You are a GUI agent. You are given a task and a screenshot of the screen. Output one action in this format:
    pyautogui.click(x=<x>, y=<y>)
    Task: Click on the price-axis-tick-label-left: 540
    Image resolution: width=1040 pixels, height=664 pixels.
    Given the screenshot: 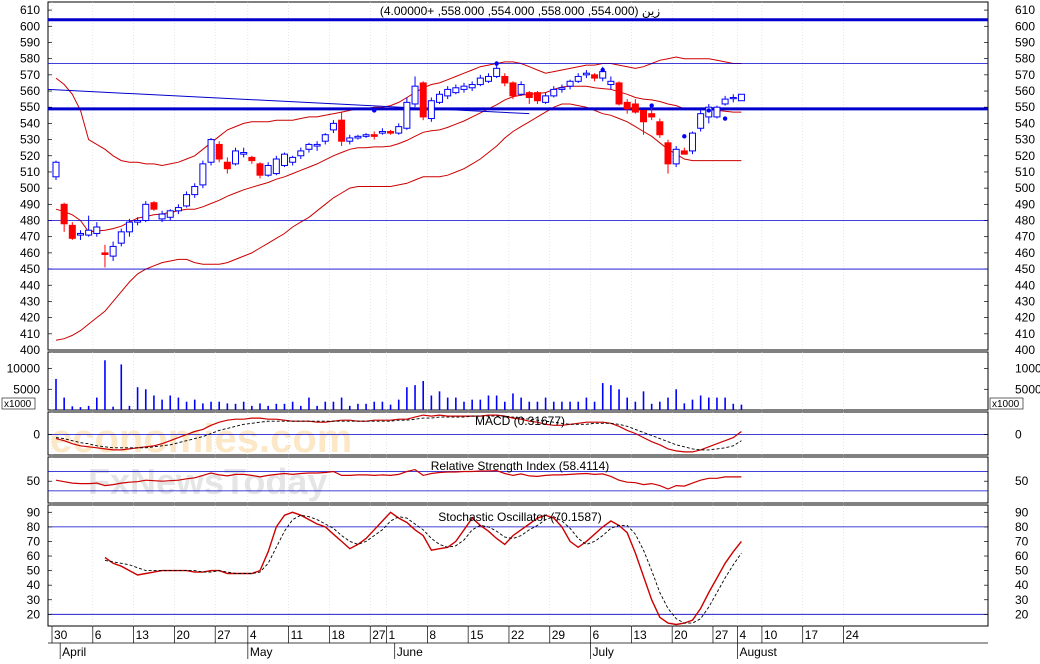 What is the action you would take?
    pyautogui.click(x=30, y=123)
    